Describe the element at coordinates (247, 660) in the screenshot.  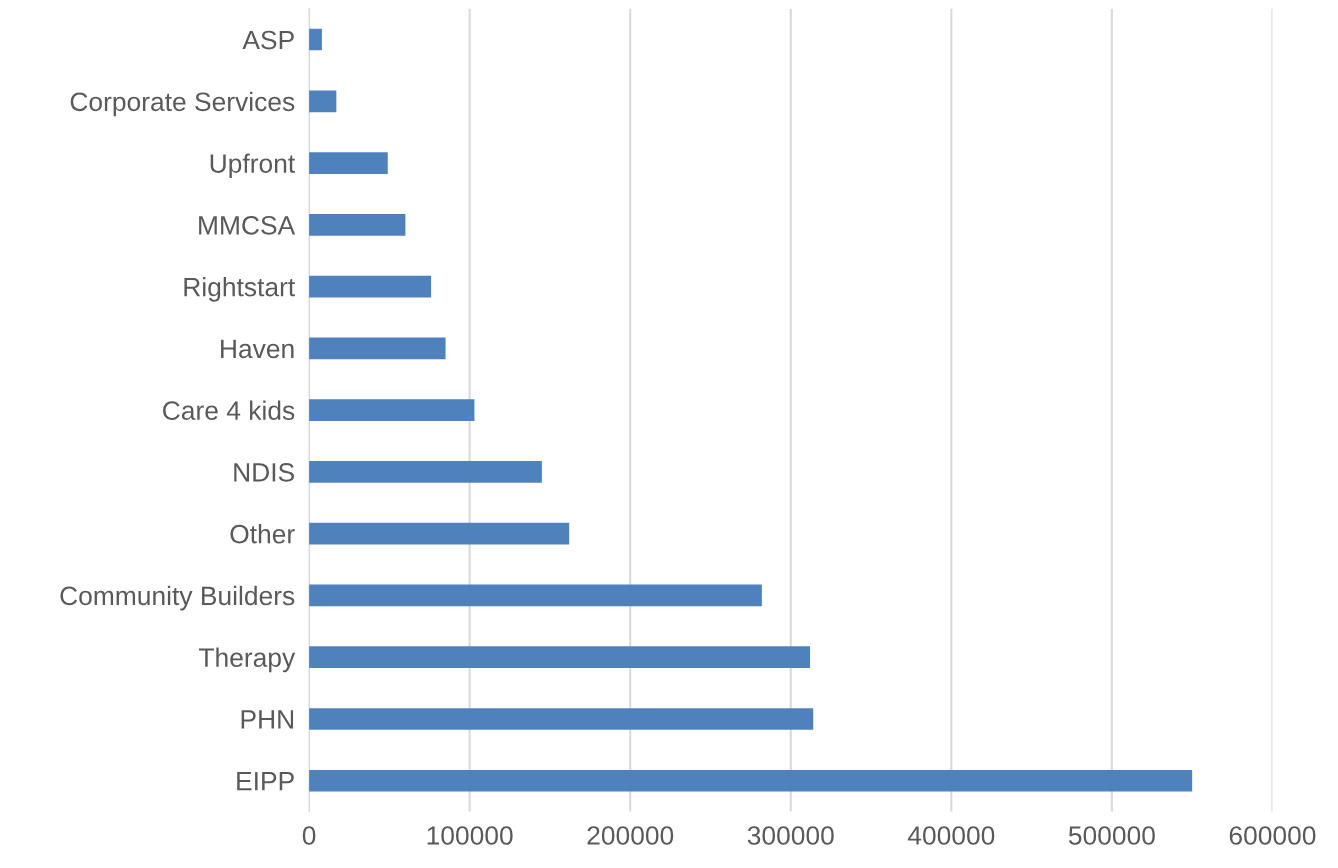
I see `y-tick-label: Therapy` at that location.